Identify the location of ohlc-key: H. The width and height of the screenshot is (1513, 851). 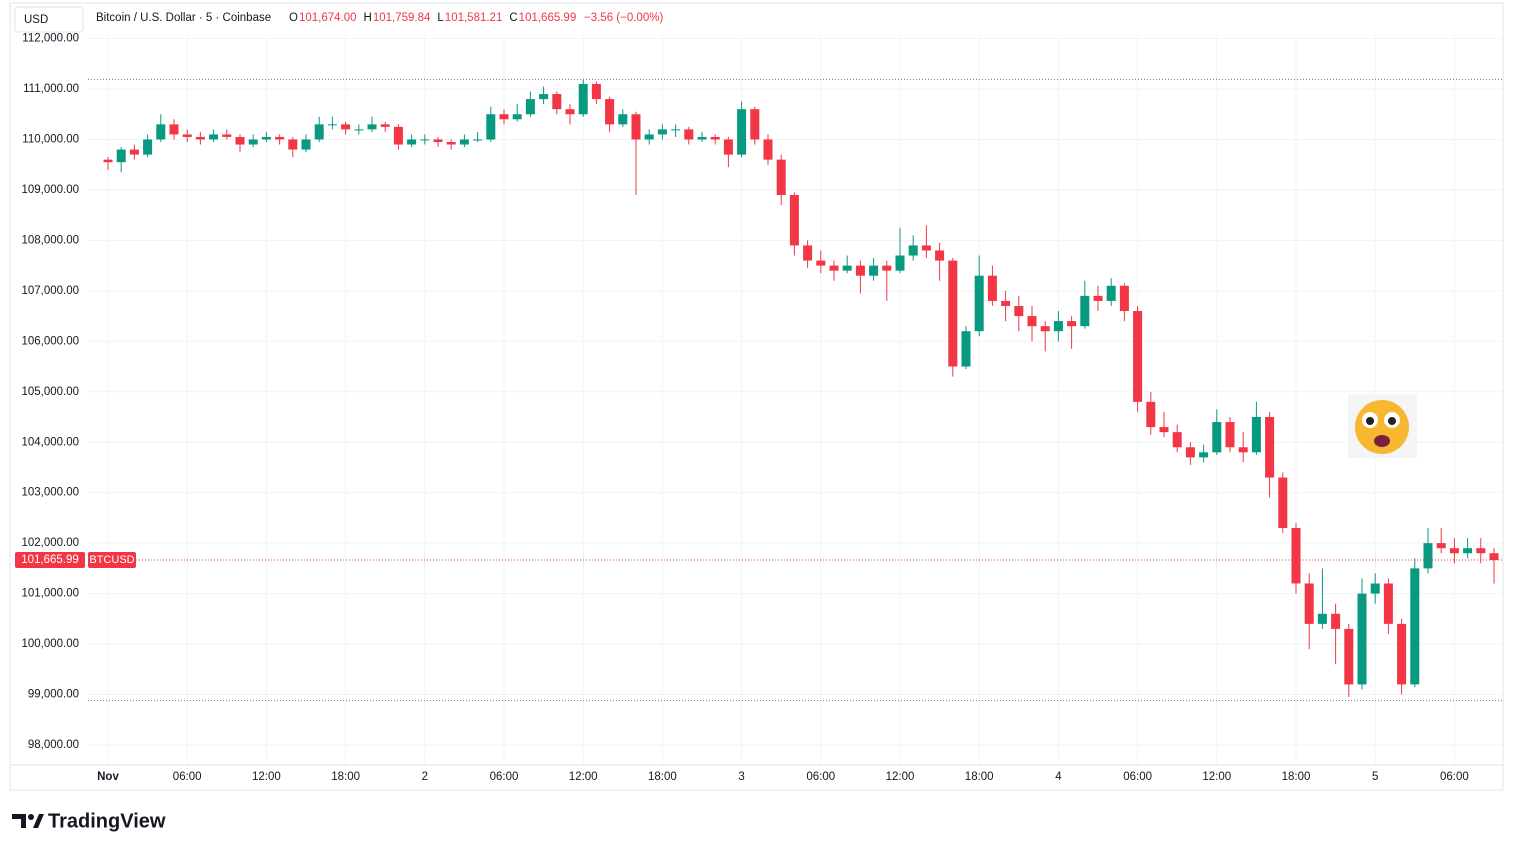
(368, 18).